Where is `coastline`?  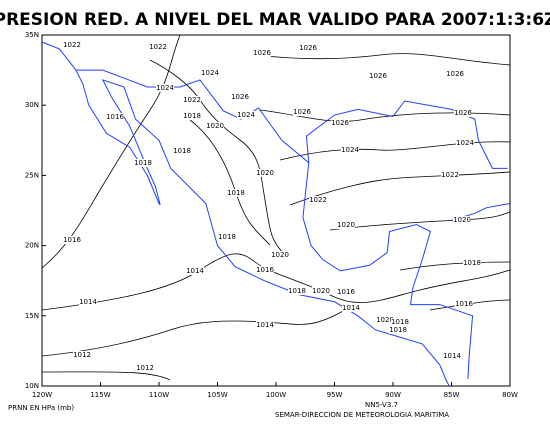
coastline is located at coordinates (192, 116).